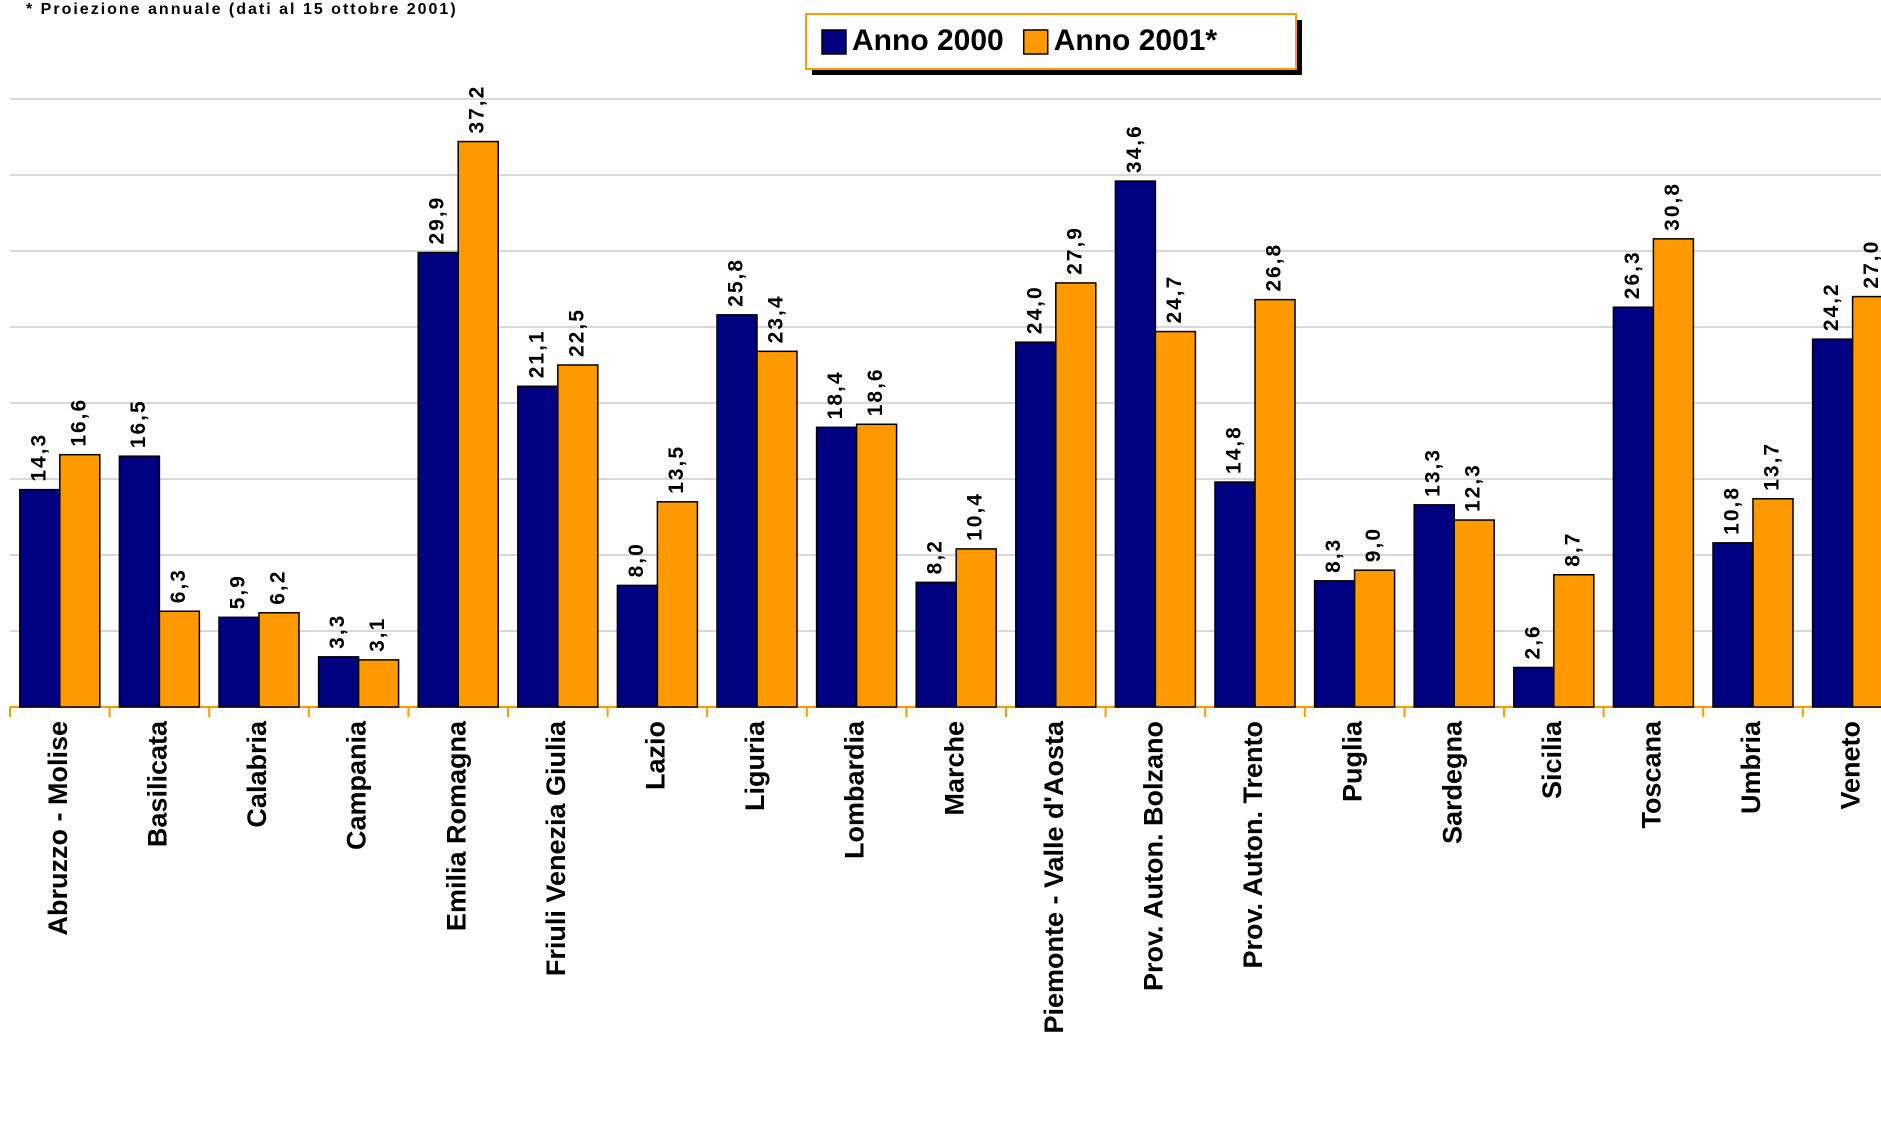 The image size is (1881, 1123). What do you see at coordinates (536, 353) in the screenshot?
I see `value-label: 21,1` at bounding box center [536, 353].